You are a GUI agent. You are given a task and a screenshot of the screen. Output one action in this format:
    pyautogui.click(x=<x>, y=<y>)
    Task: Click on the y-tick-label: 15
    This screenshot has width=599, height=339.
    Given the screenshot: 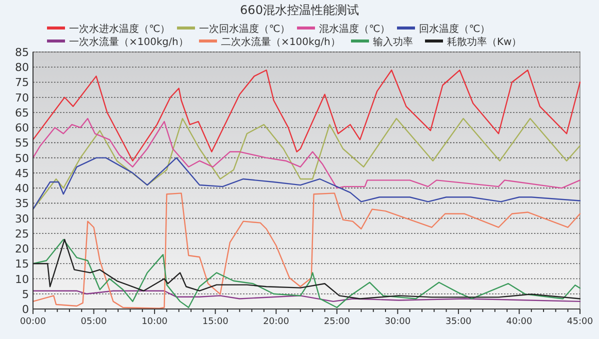 What is the action you would take?
    pyautogui.click(x=22, y=264)
    